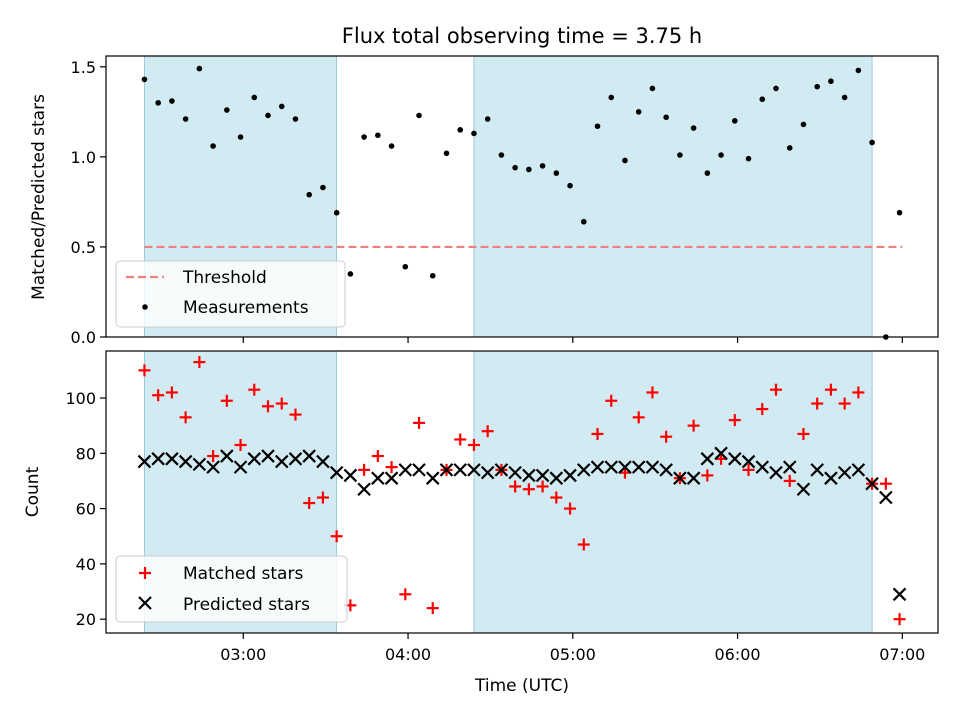 This screenshot has width=960, height=720. Describe the element at coordinates (224, 278) in the screenshot. I see `threshold-legend-label: Threshold` at that location.